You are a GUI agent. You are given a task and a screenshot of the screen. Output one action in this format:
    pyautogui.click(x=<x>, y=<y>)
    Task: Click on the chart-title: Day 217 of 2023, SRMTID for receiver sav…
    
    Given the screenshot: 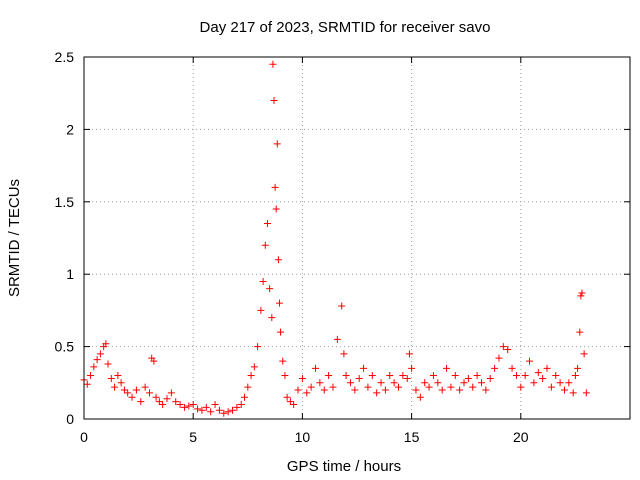 What is the action you would take?
    pyautogui.click(x=345, y=27)
    